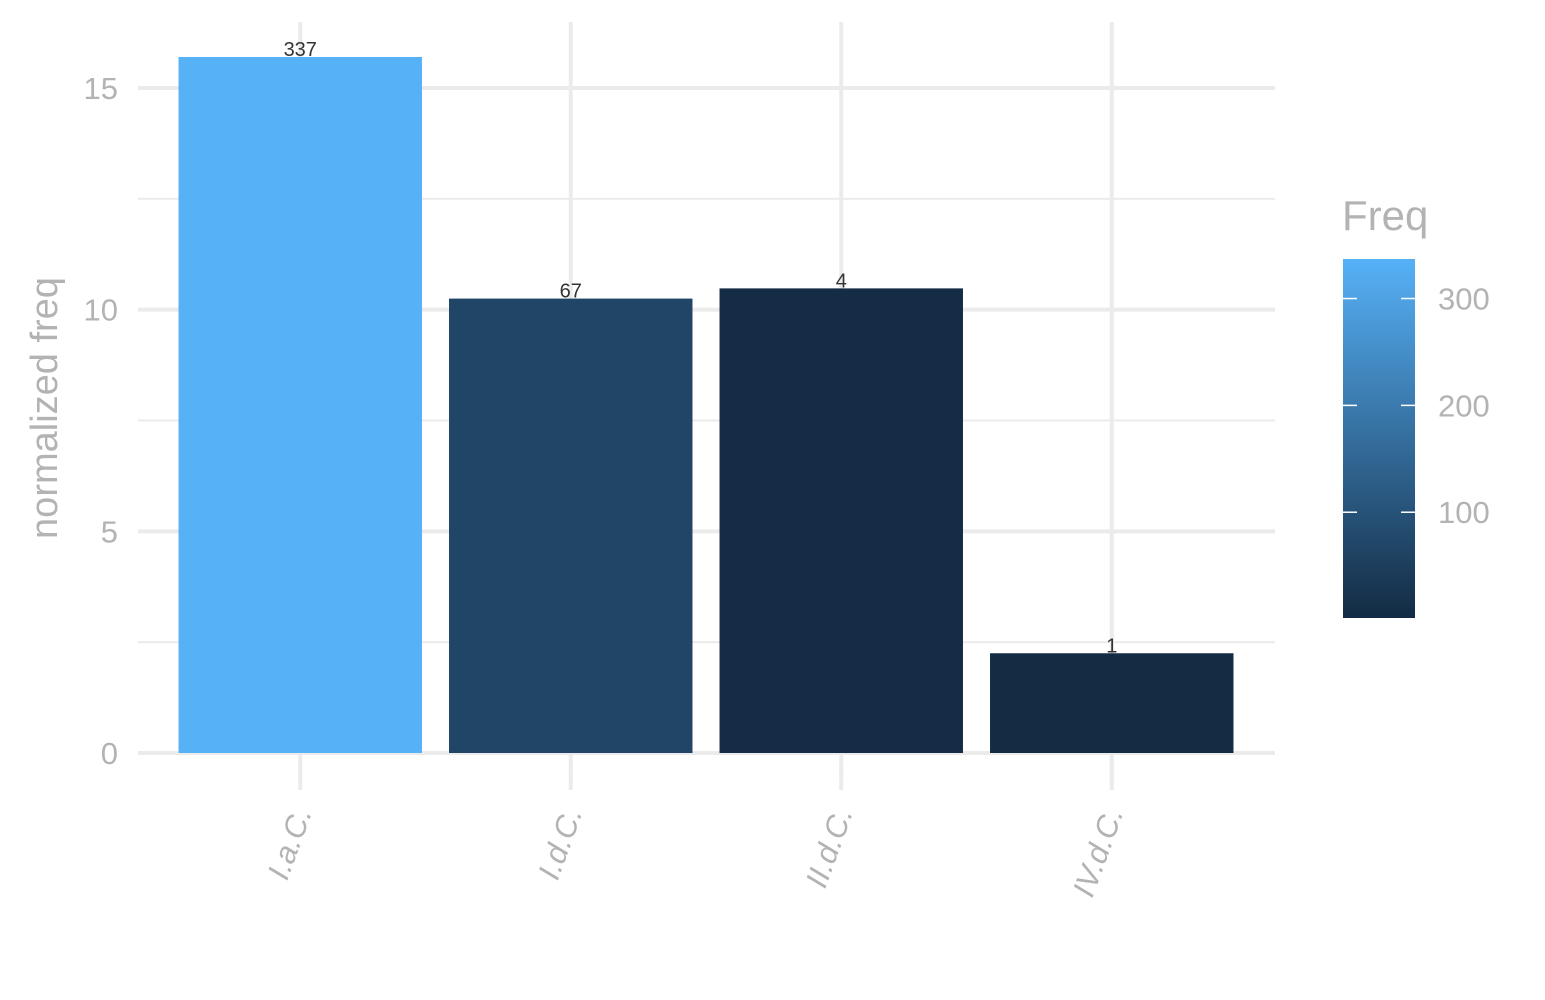  Describe the element at coordinates (560, 843) in the screenshot. I see `x-tick-label: I.d.C.` at that location.